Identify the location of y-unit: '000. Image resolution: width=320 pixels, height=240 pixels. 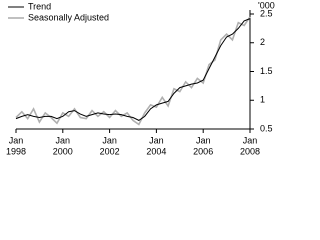
(266, 5).